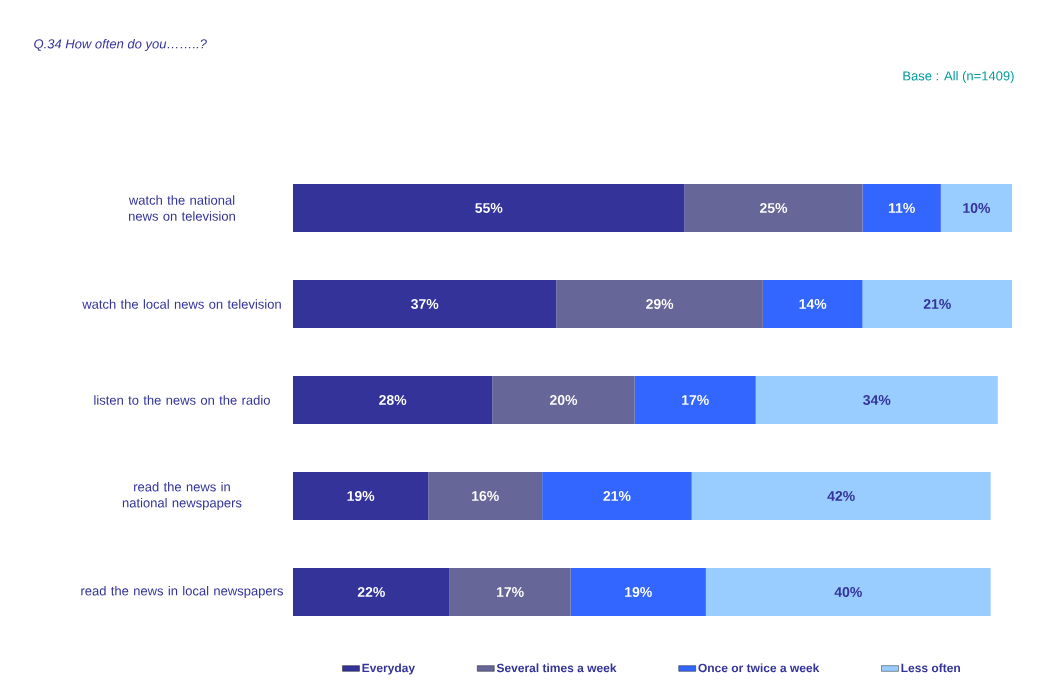  I want to click on text: Base : All (n=1409), so click(958, 77).